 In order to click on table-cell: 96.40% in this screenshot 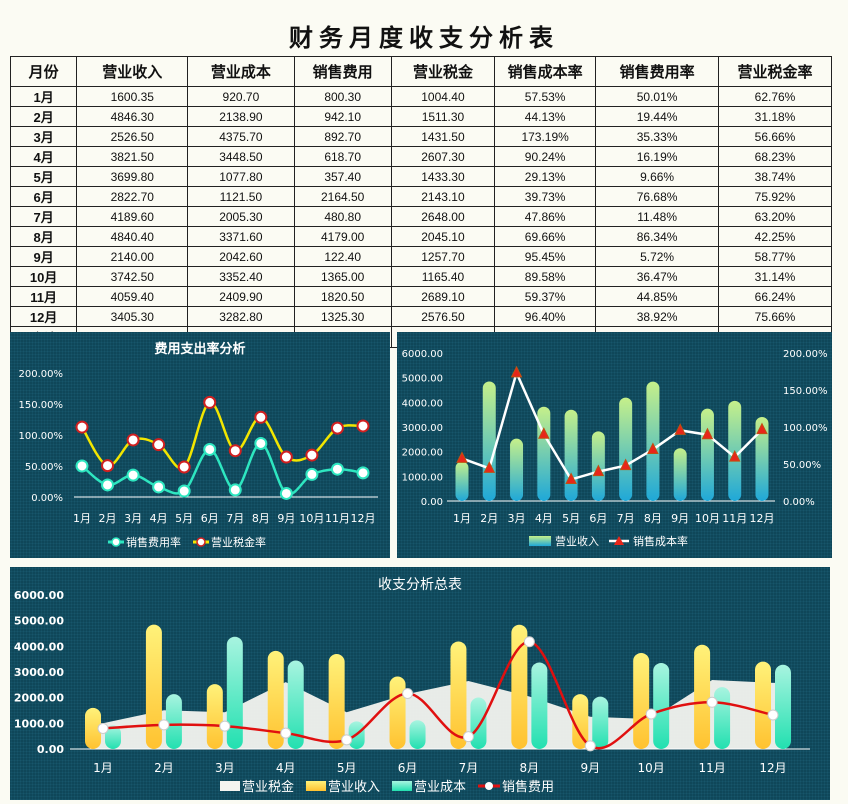, I will do `click(545, 316)`.